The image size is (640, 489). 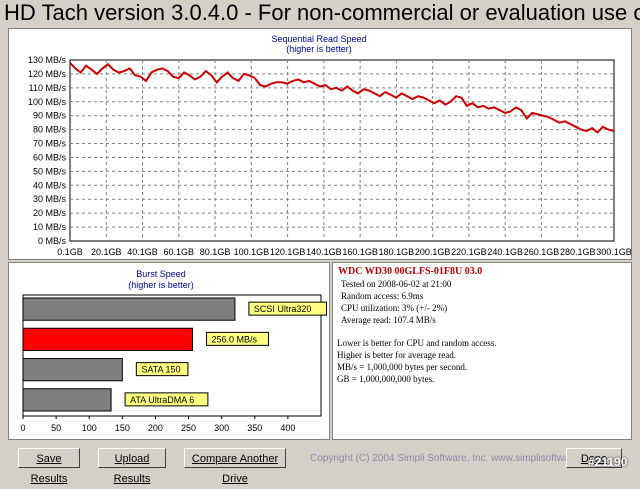 I want to click on burst-x-tick-label: 250, so click(x=188, y=428).